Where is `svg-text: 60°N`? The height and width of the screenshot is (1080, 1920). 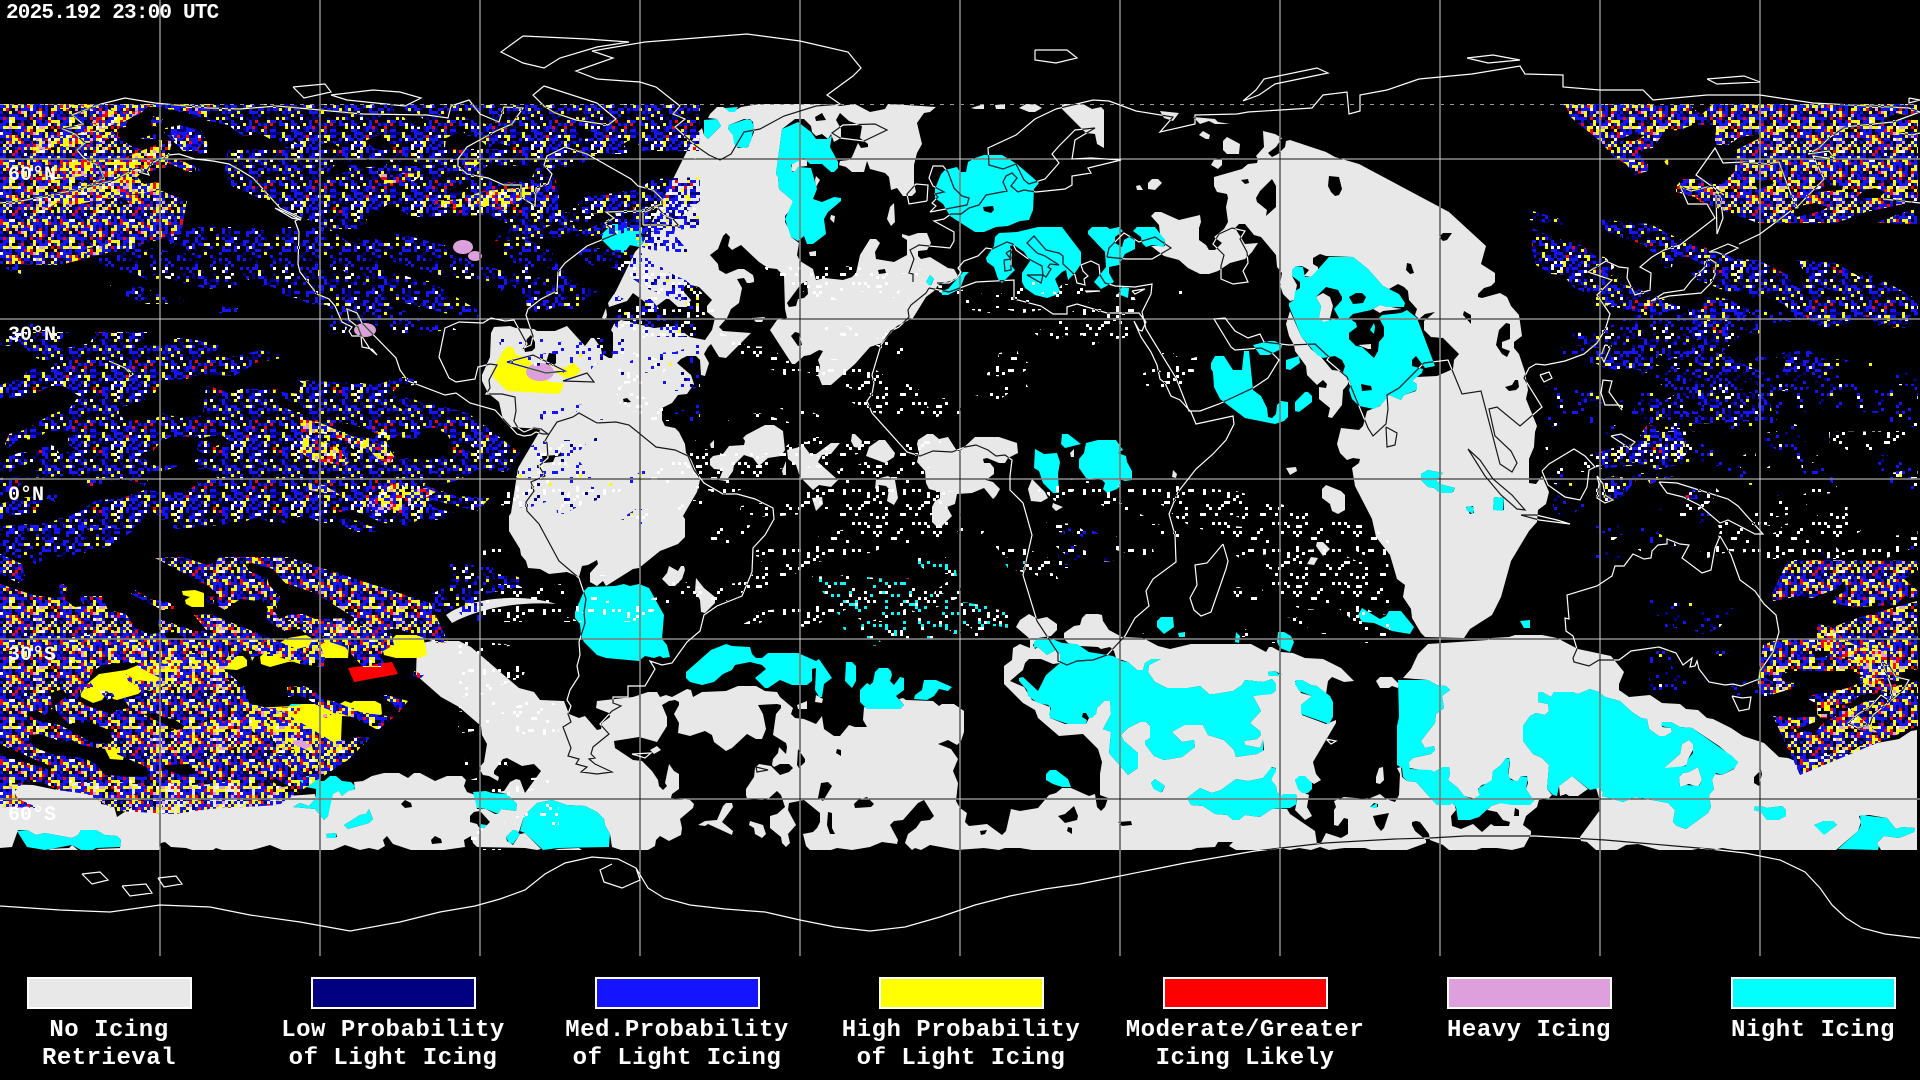 svg-text: 60°N is located at coordinates (32, 175).